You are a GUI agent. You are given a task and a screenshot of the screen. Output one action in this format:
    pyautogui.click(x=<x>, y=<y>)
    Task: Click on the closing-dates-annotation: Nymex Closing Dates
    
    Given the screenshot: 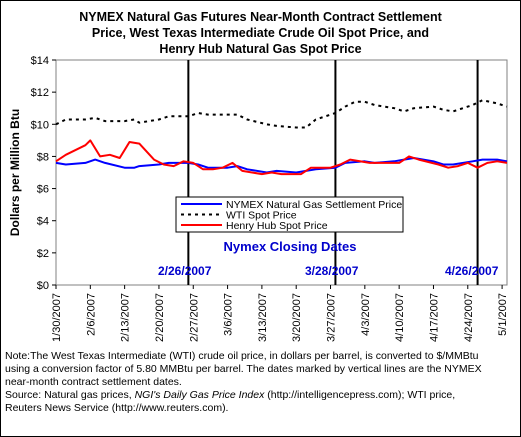 What is the action you would take?
    pyautogui.click(x=290, y=246)
    